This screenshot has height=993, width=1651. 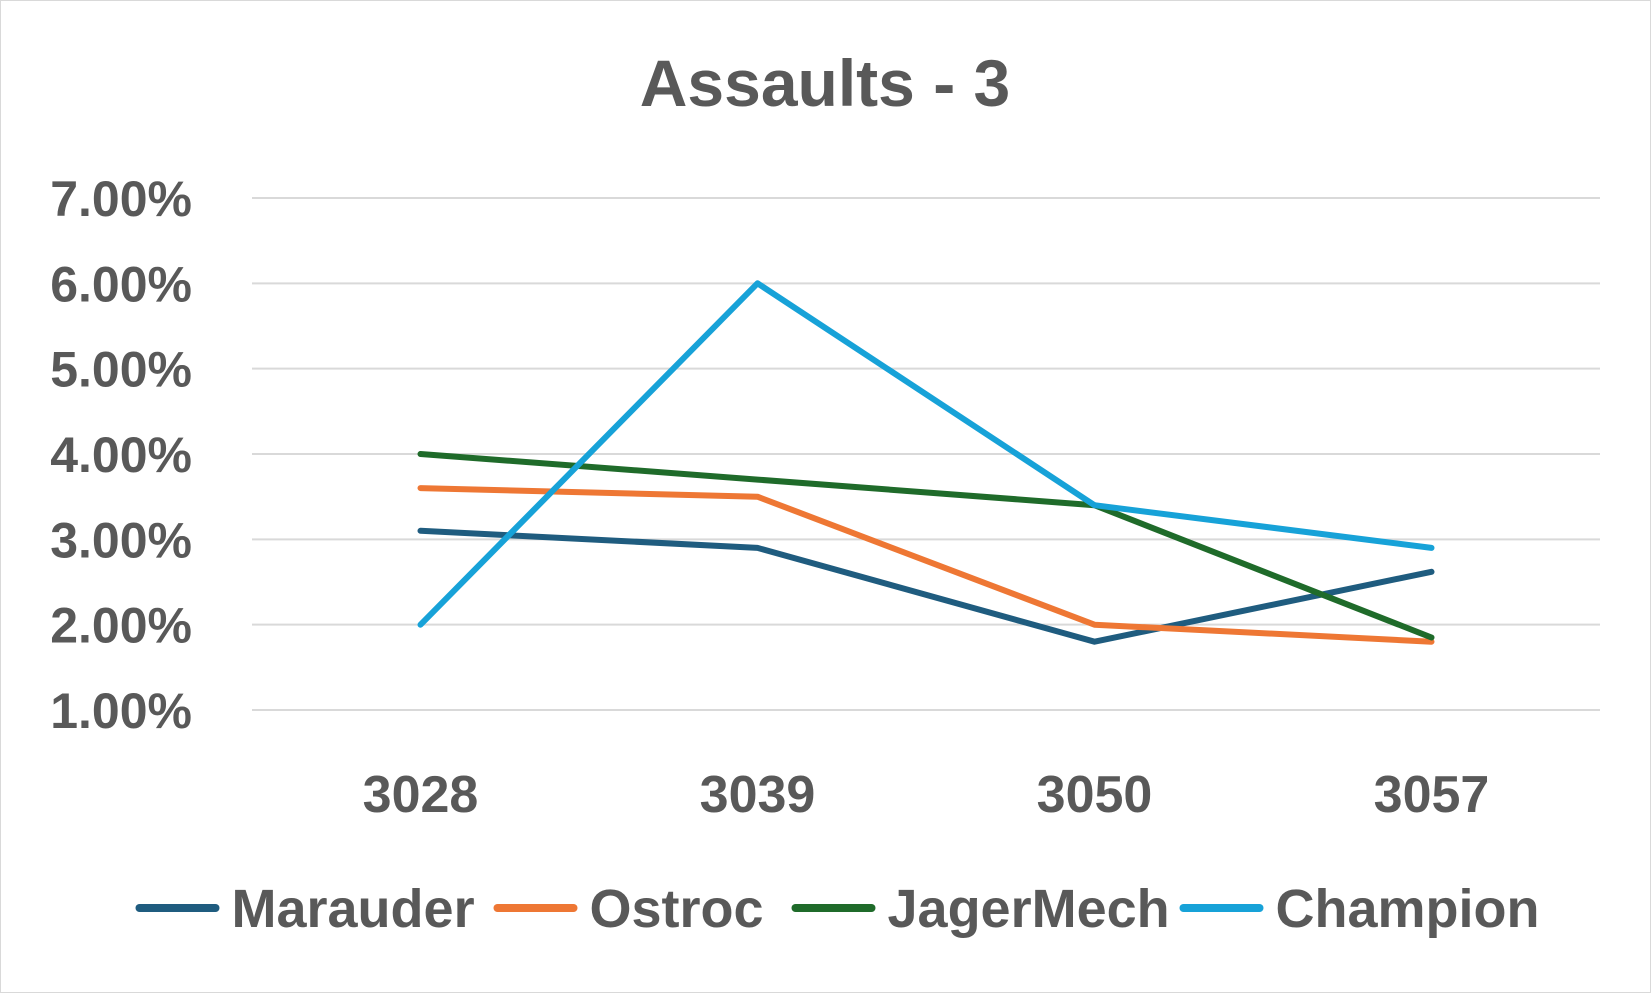 I want to click on legend-label: Champion, so click(x=1408, y=909).